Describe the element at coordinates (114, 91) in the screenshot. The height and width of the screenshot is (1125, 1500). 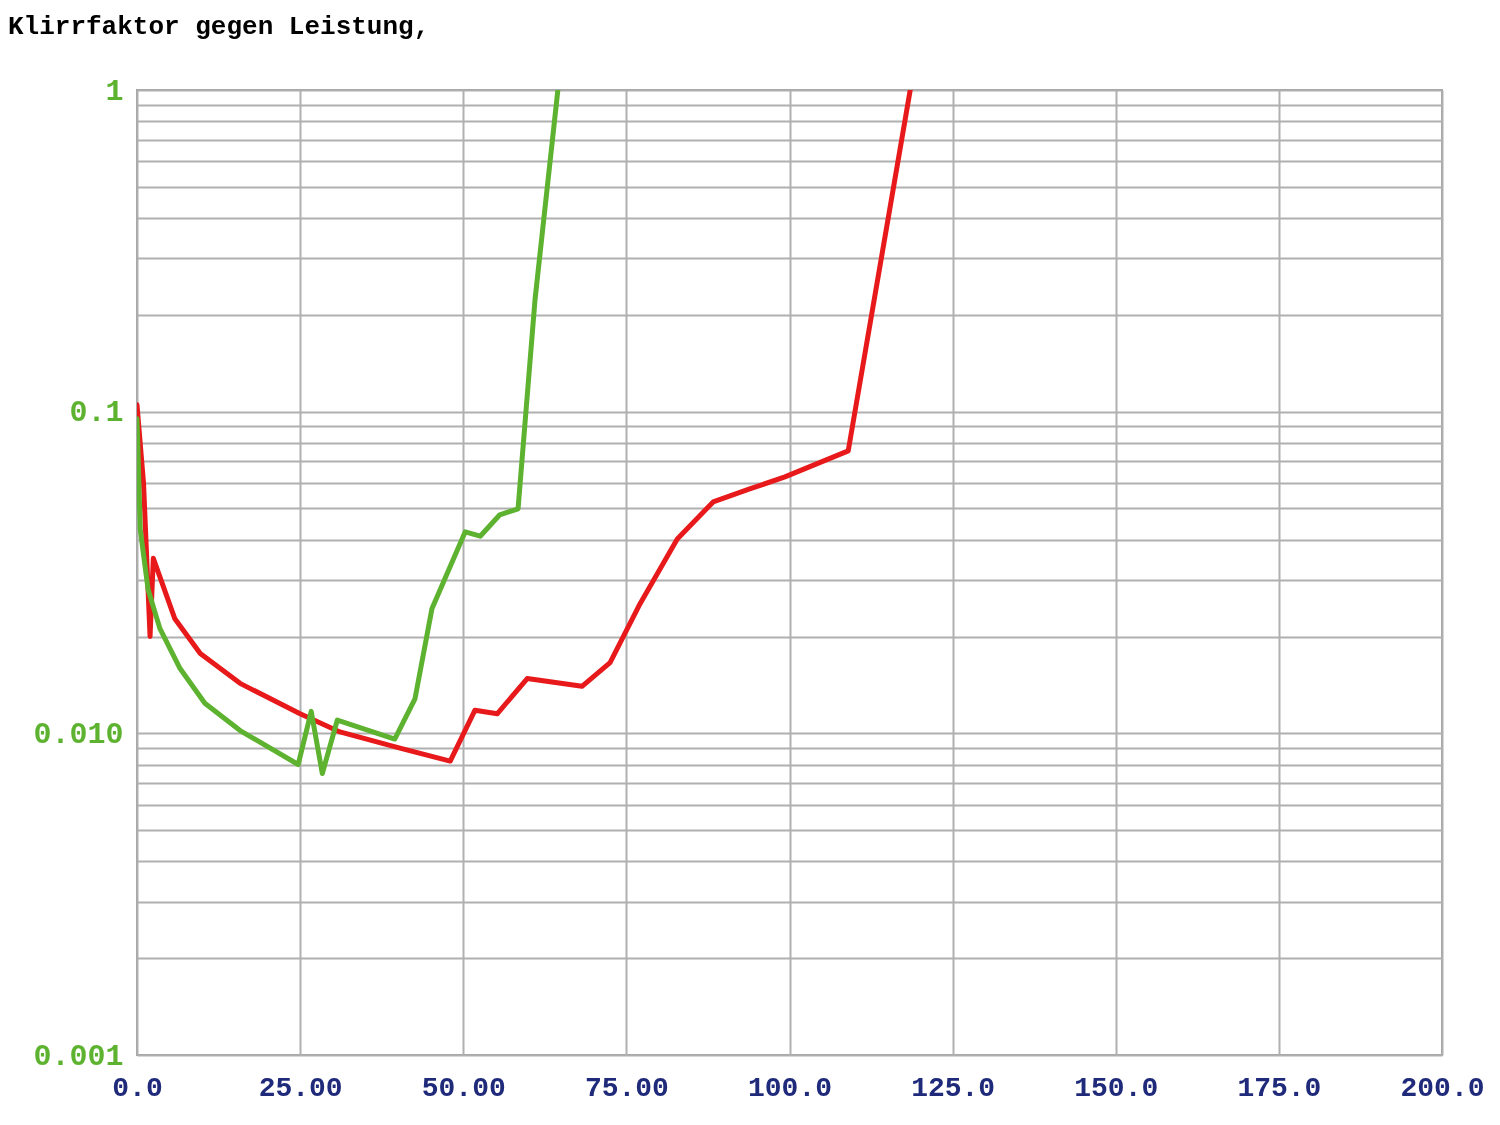
I see `y-tick-label: 1` at that location.